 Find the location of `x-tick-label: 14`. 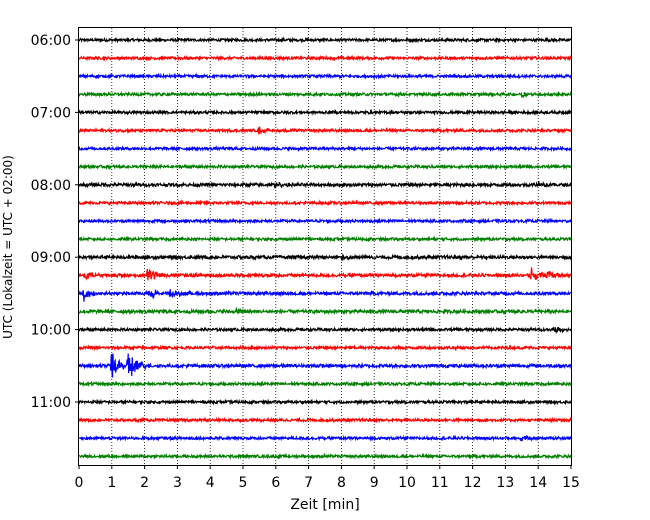

x-tick-label: 14 is located at coordinates (538, 483).